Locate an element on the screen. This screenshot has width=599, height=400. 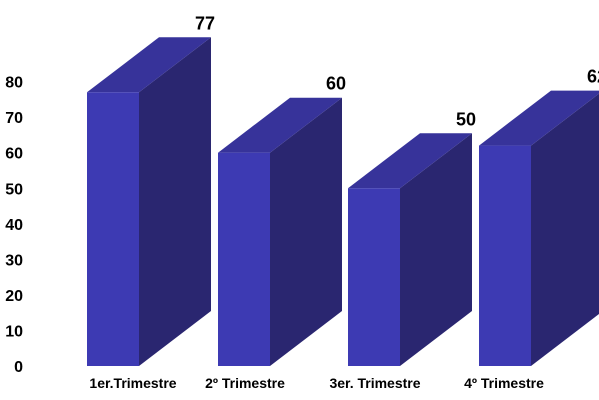
y-tick-label: 40 is located at coordinates (14, 225).